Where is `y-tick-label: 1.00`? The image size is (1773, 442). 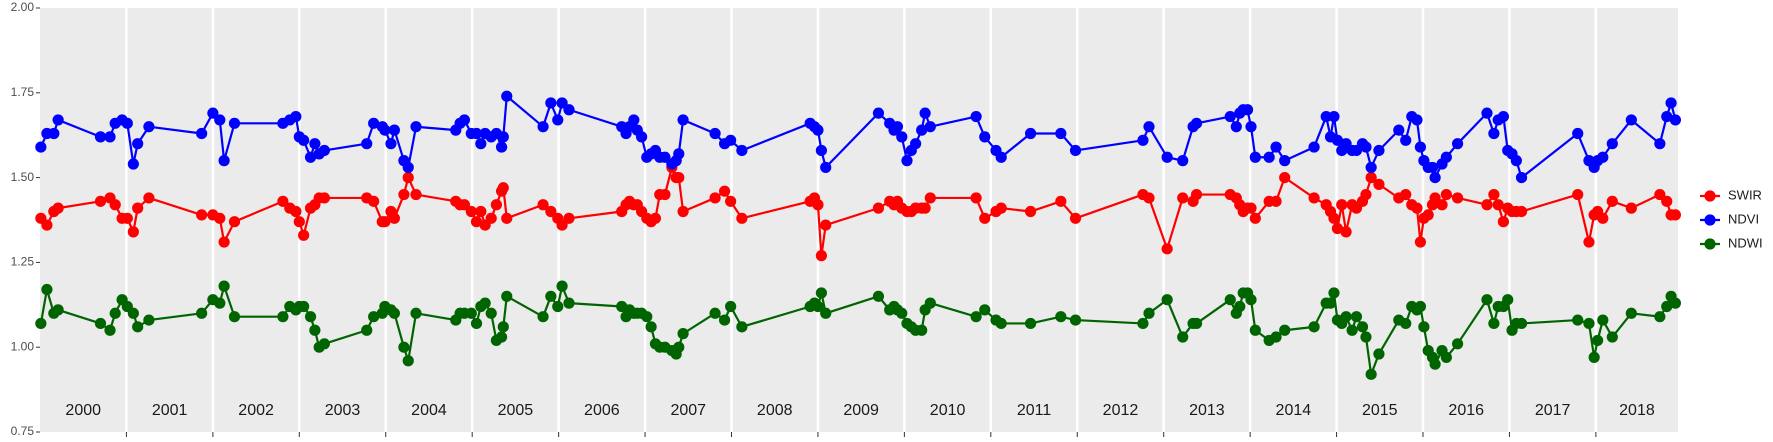
y-tick-label: 1.00 is located at coordinates (23, 346).